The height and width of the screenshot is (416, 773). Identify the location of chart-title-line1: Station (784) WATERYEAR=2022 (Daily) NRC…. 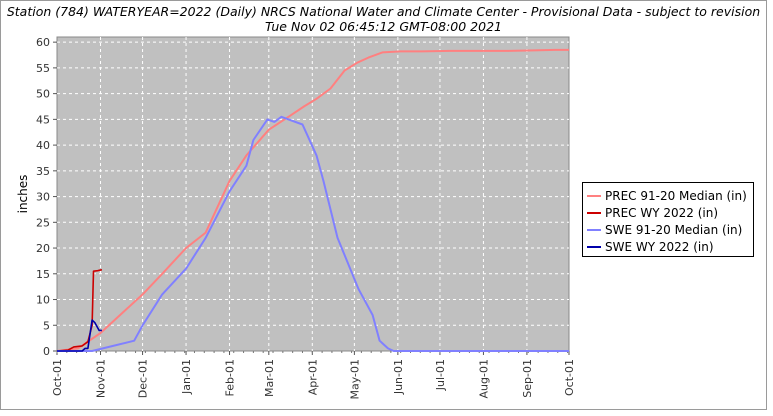
(383, 11).